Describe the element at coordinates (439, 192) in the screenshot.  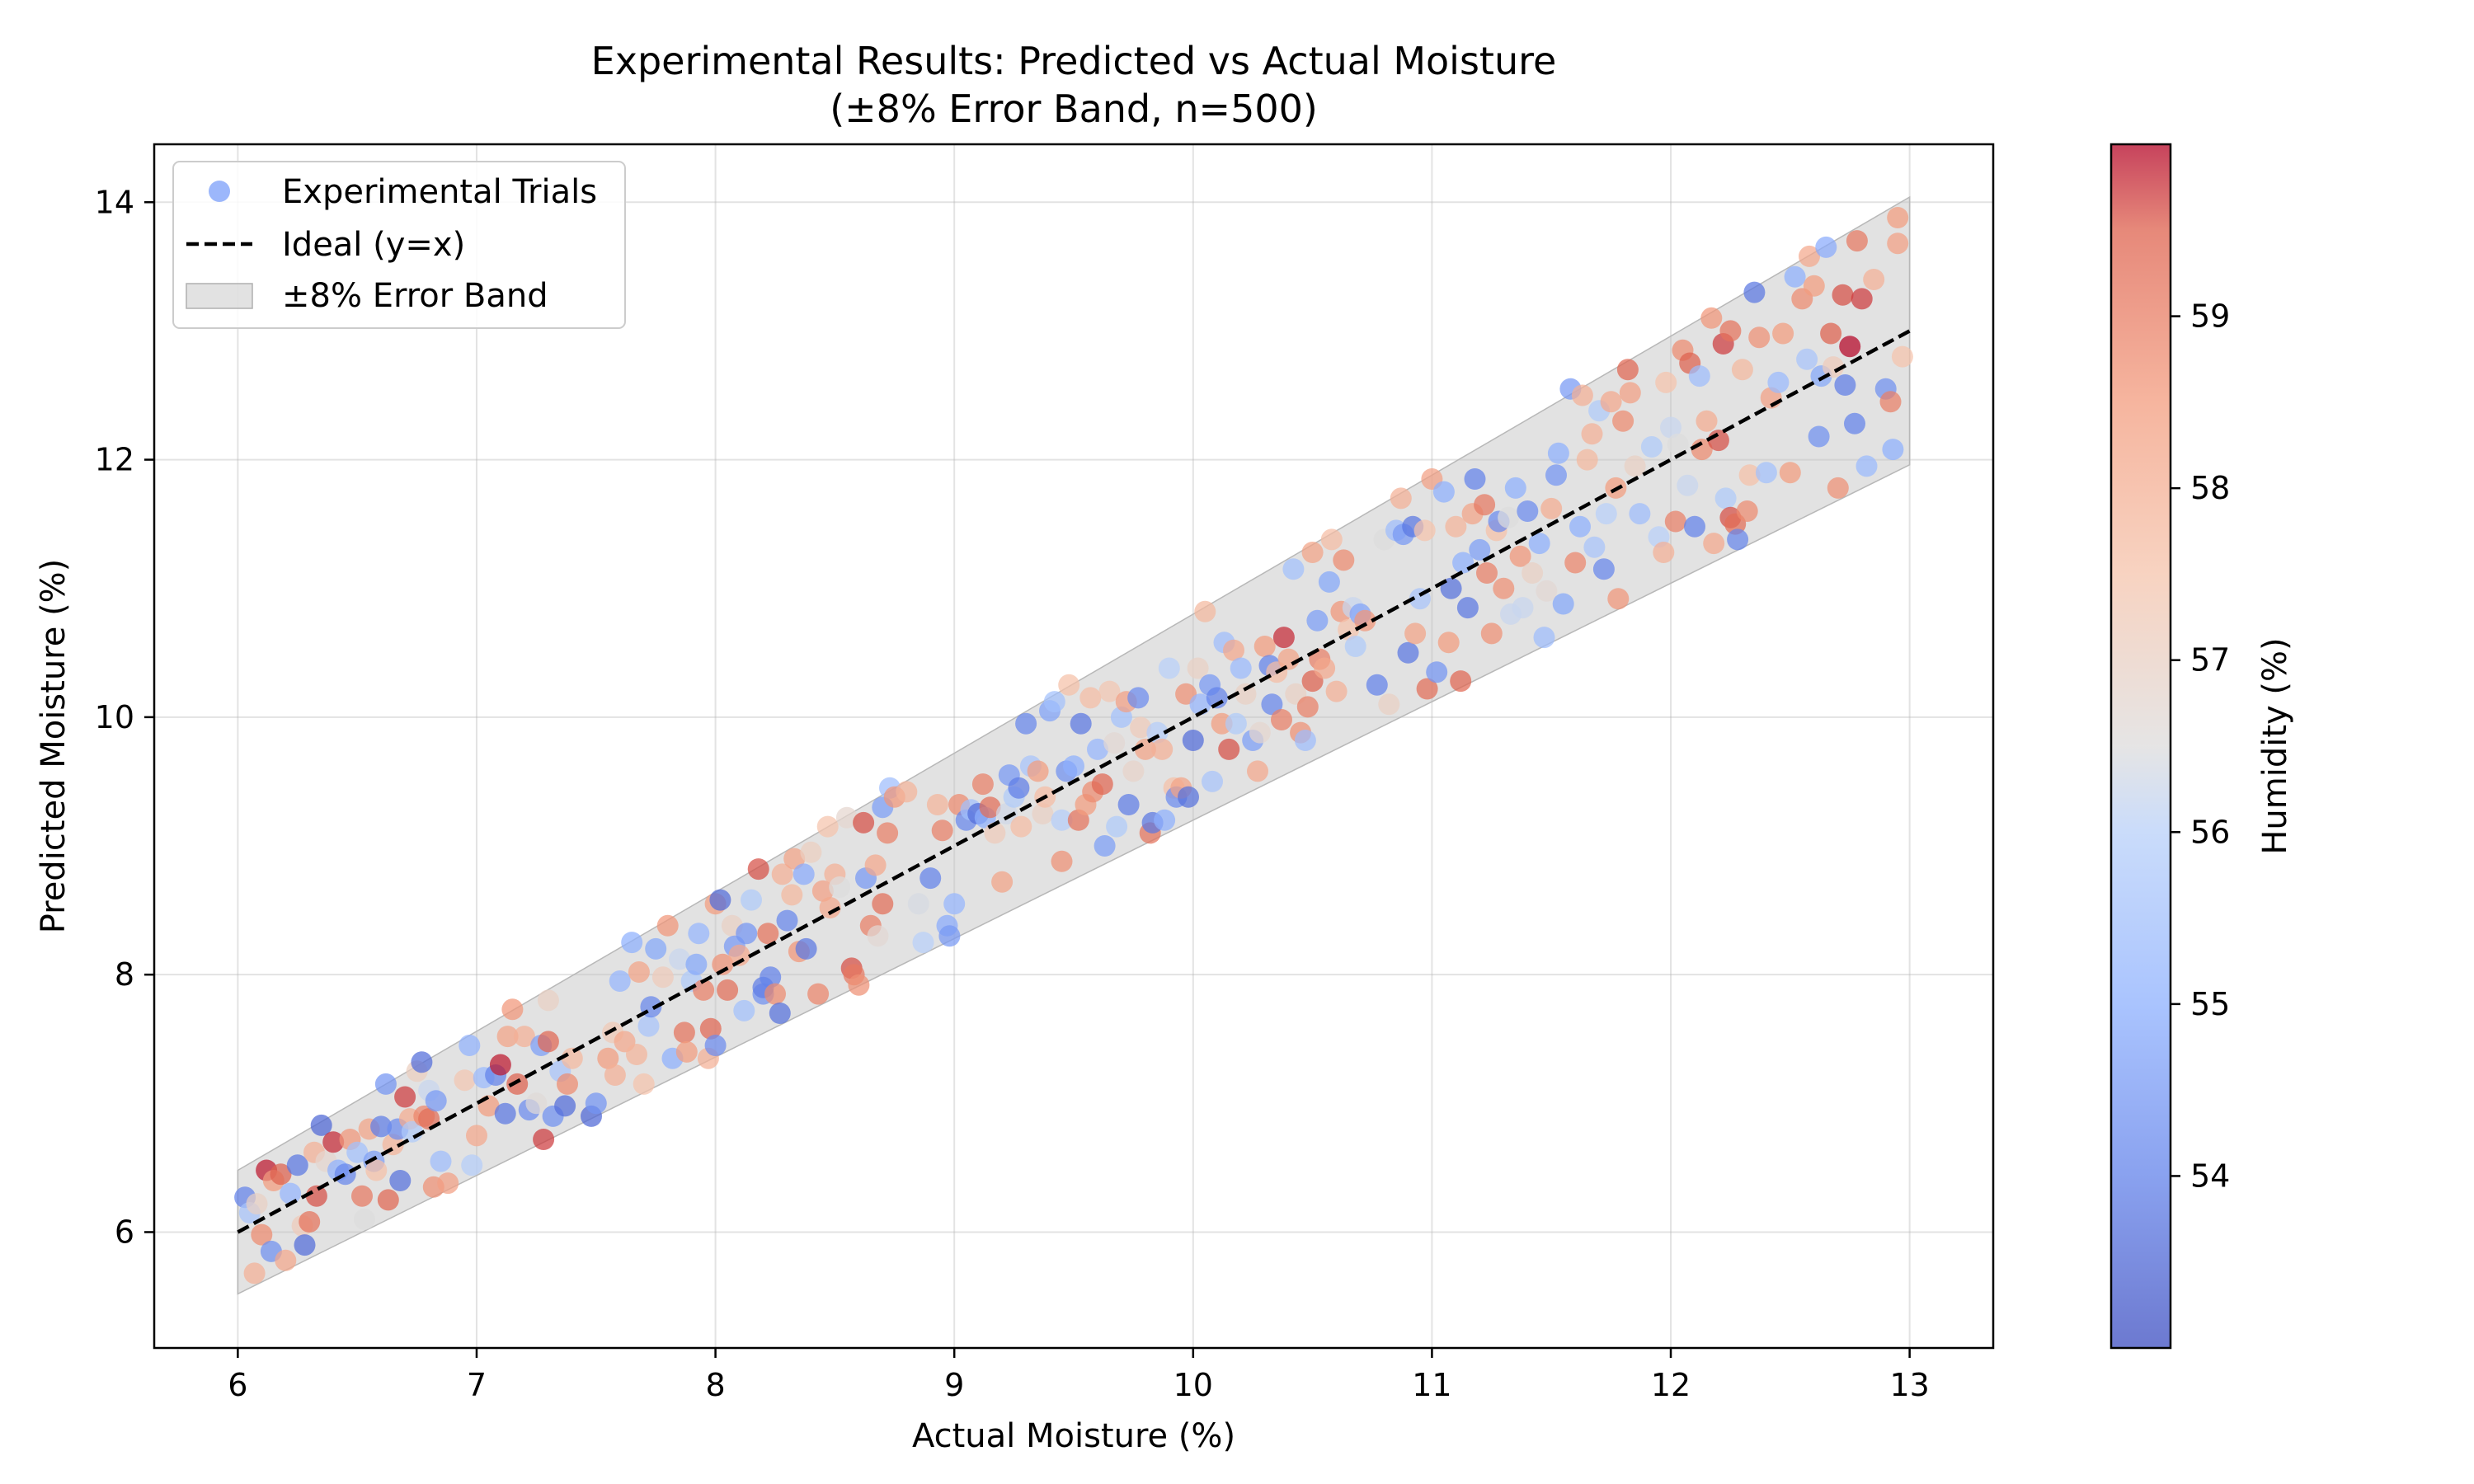
I see `legend-label-experimental-trials: Experimental Trials` at that location.